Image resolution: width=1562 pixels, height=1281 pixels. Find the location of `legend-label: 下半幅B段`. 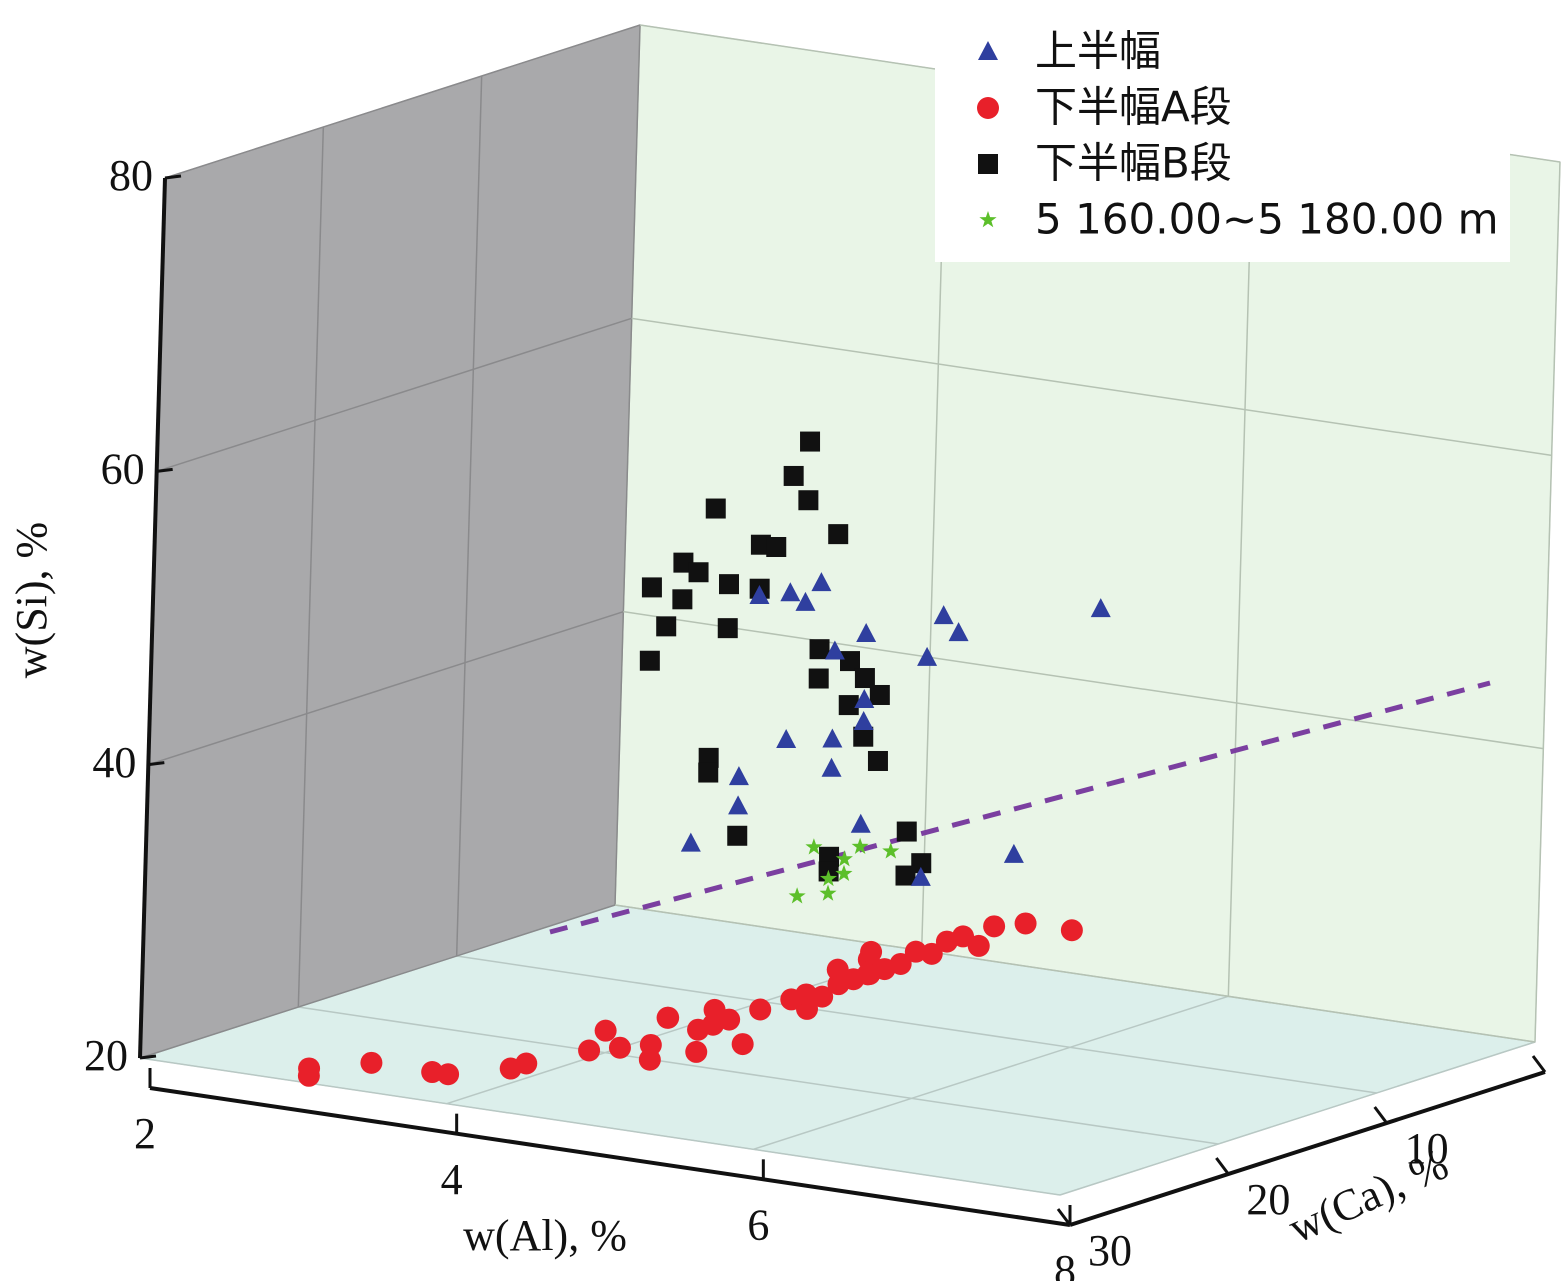

legend-label: 下半幅B段 is located at coordinates (1133, 163).